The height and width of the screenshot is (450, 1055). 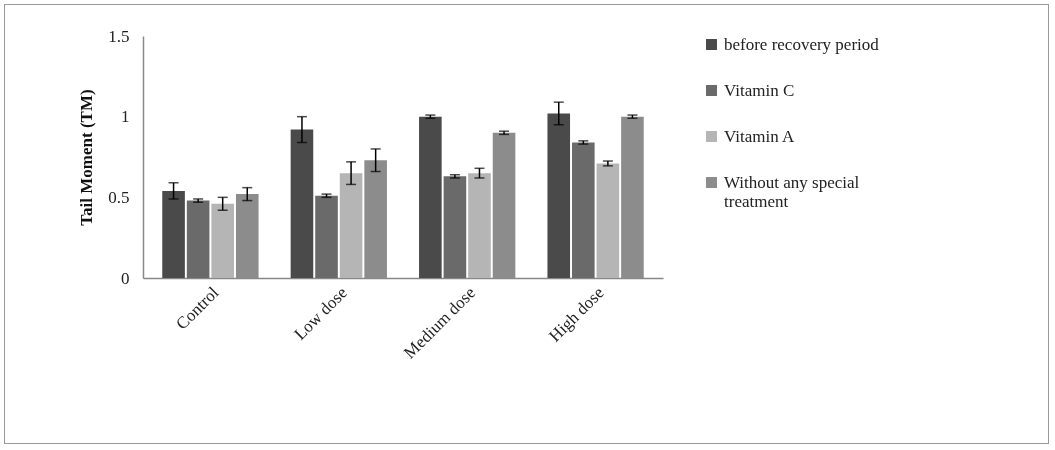 What do you see at coordinates (125, 278) in the screenshot?
I see `y-tick-label: 0` at bounding box center [125, 278].